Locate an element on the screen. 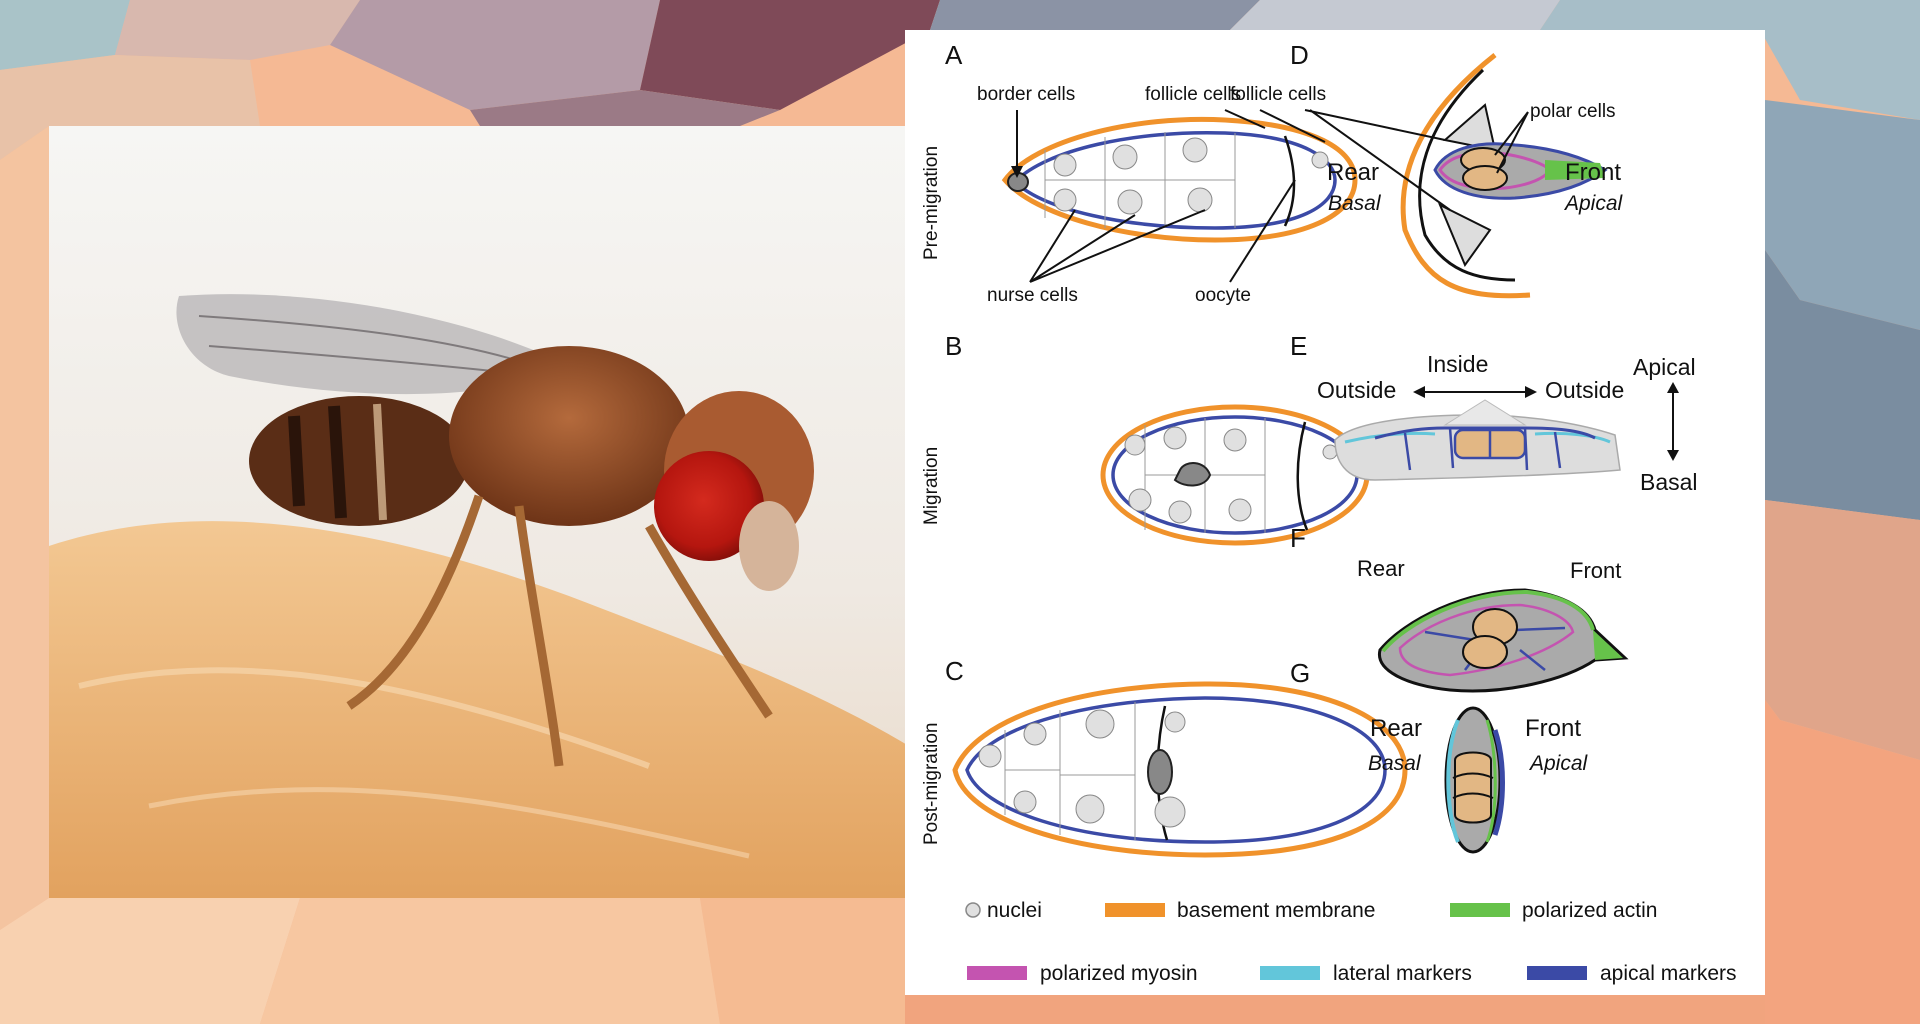 This screenshot has height=1024, width=1920. row-label-migration: Migration is located at coordinates (931, 486).